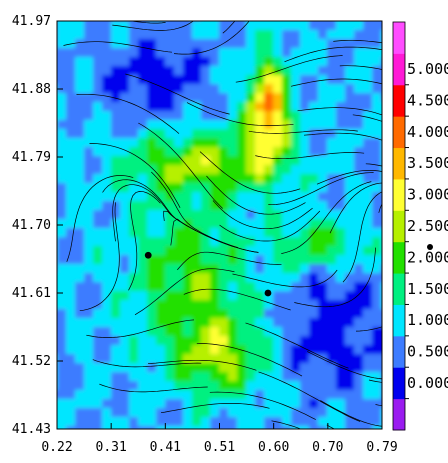 The width and height of the screenshot is (448, 463). I want to click on colorbar-label: 0.000, so click(427, 383).